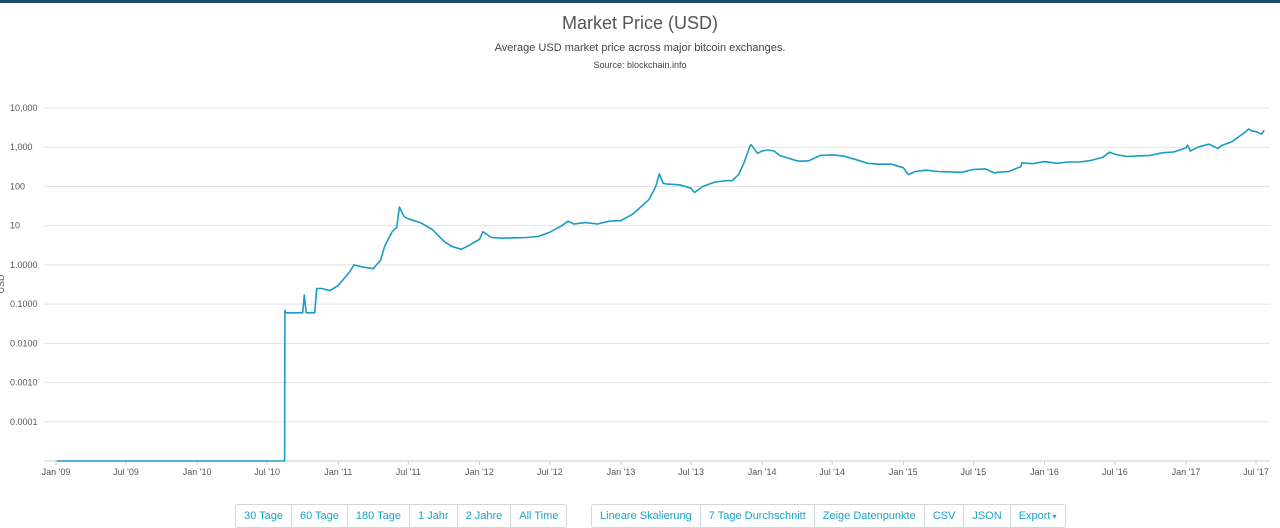  Describe the element at coordinates (1186, 472) in the screenshot. I see `x-tick-label: Jan '17` at that location.